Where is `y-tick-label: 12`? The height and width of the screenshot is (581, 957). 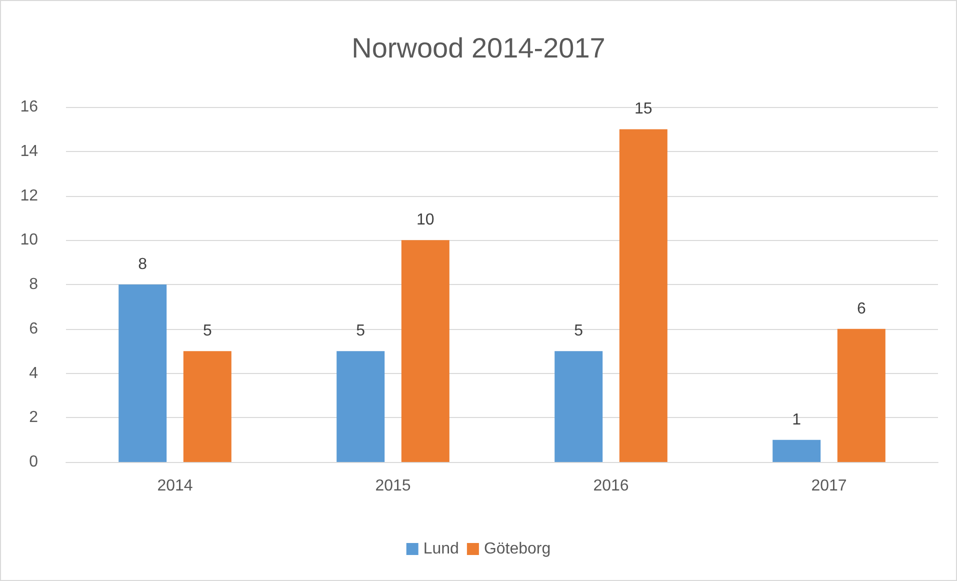
y-tick-label: 12 is located at coordinates (29, 195).